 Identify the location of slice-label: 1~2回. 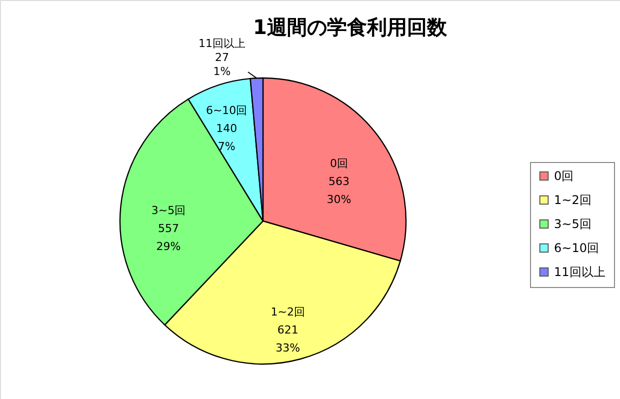
(287, 312).